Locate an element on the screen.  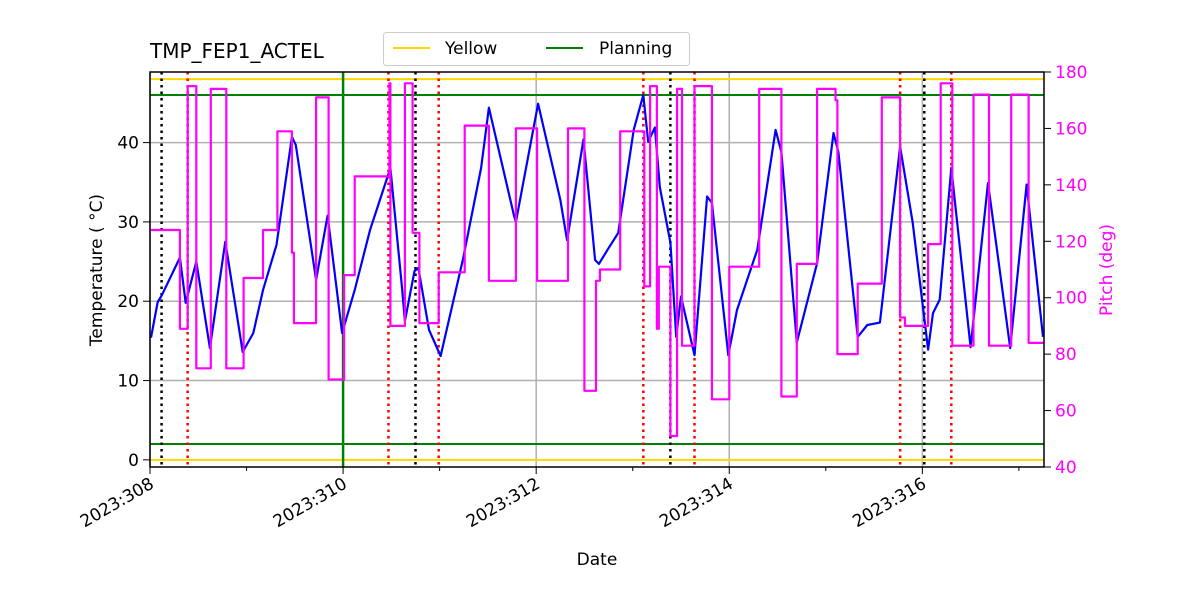
x-tick-label: 2023:312 is located at coordinates (503, 503).